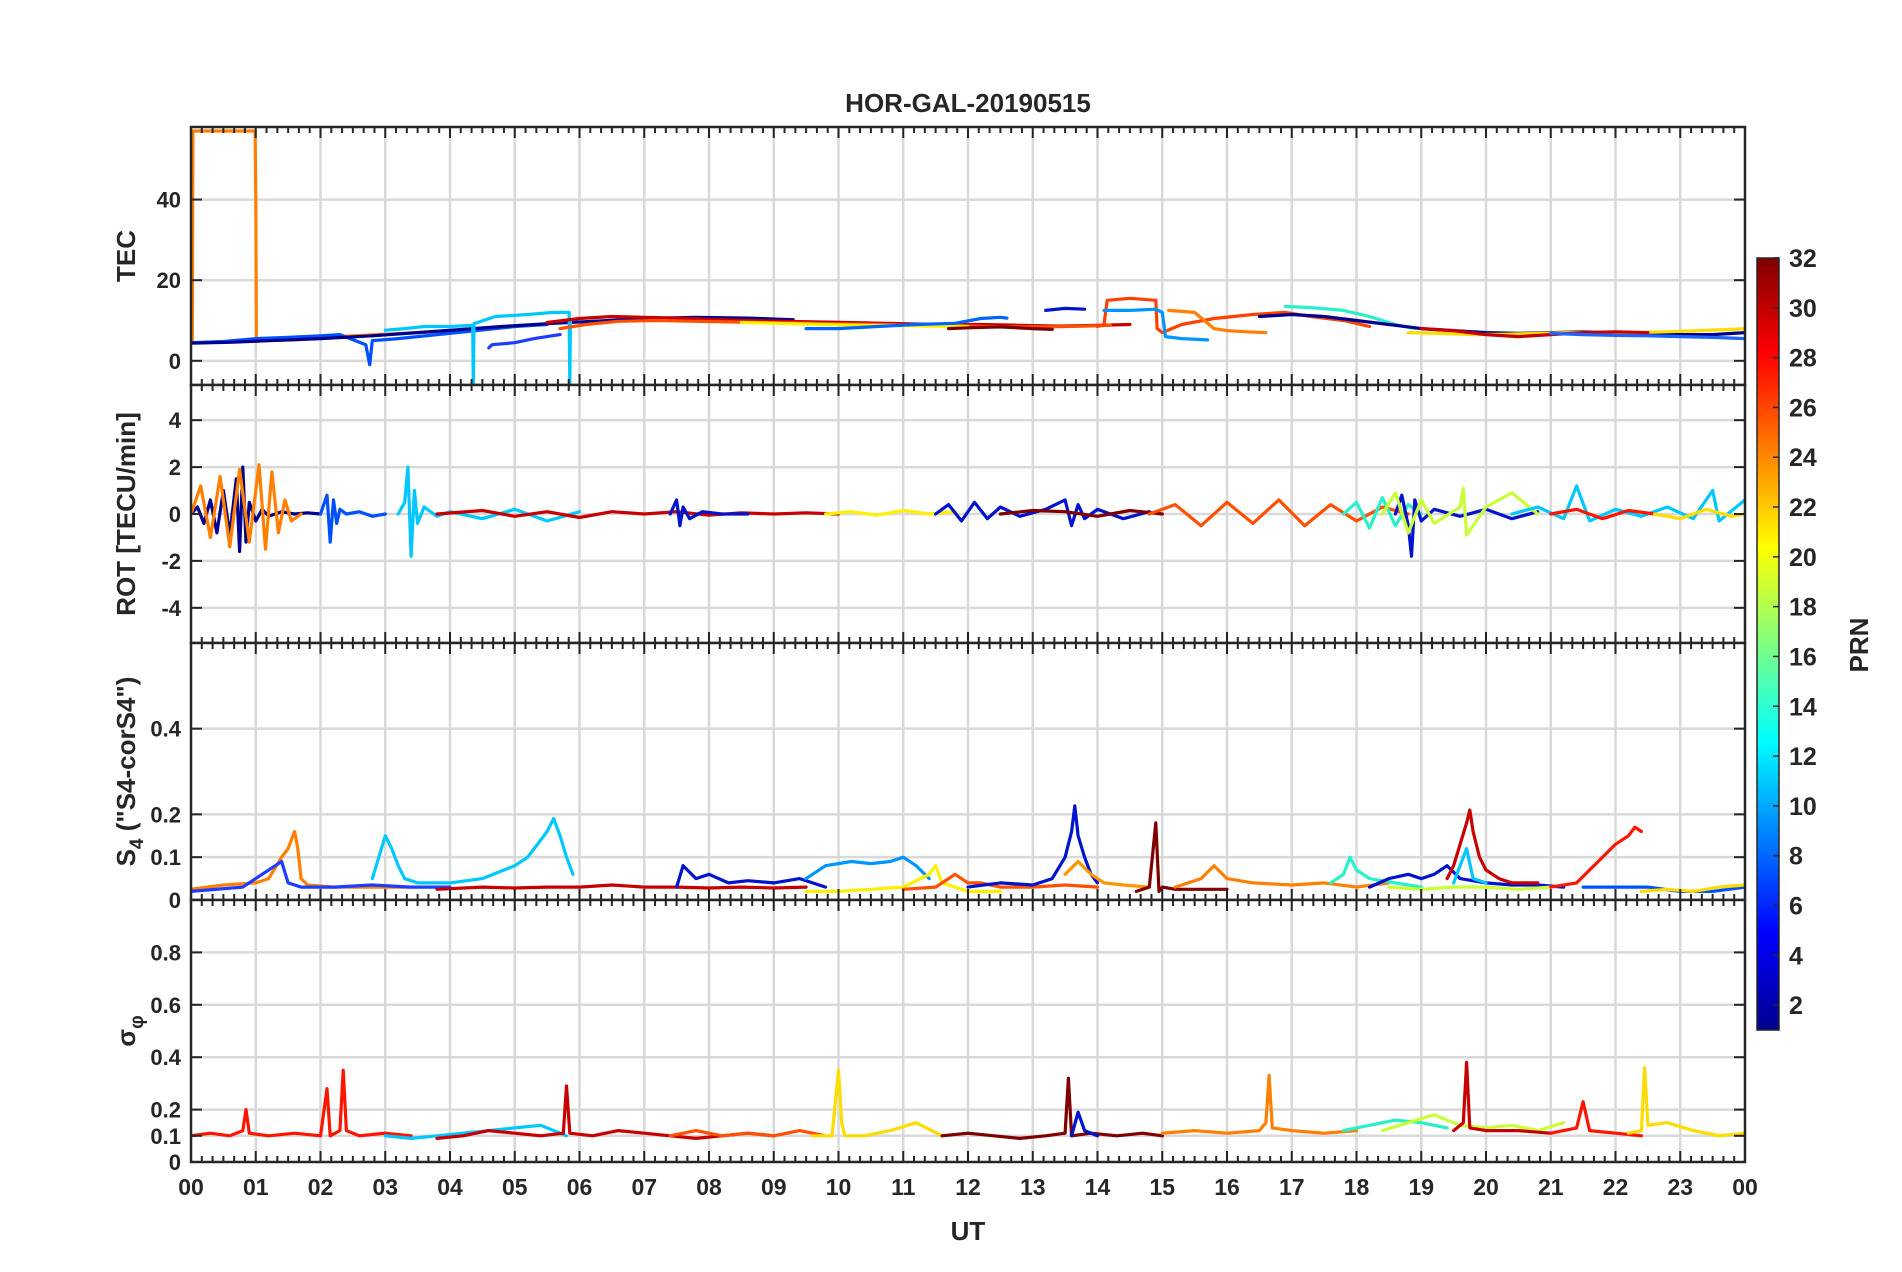  Describe the element at coordinates (169, 200) in the screenshot. I see `y-tick-label: 40` at that location.